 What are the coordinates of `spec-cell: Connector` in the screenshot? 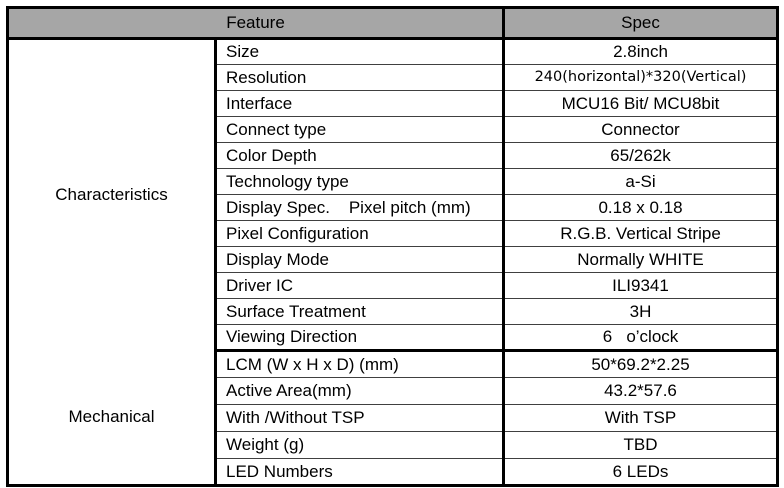 It's located at (640, 129).